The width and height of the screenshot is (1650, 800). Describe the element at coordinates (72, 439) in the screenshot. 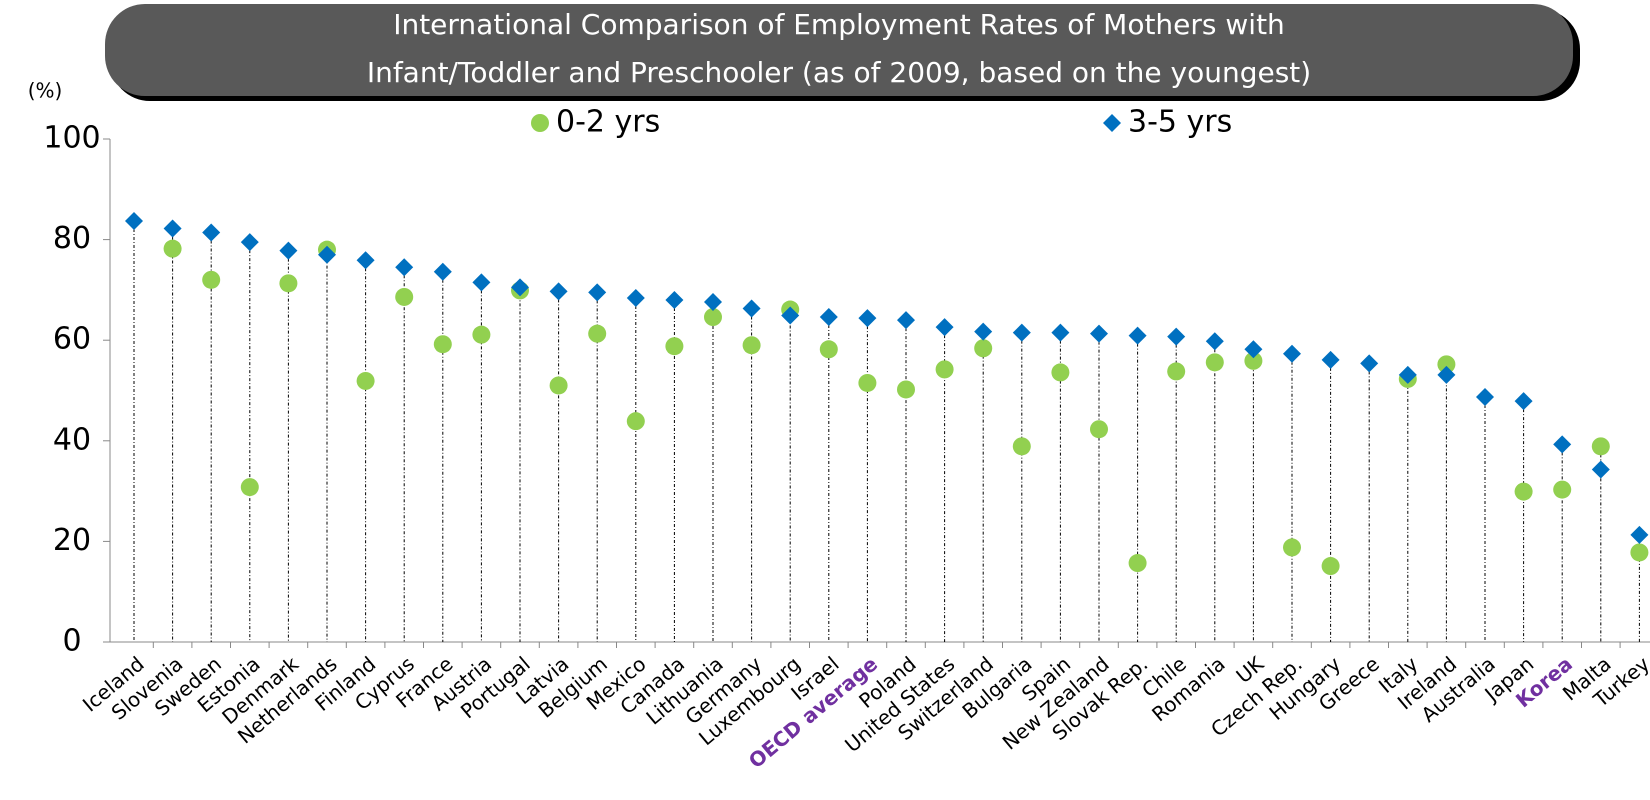

I see `y-tick-label: 40` at that location.